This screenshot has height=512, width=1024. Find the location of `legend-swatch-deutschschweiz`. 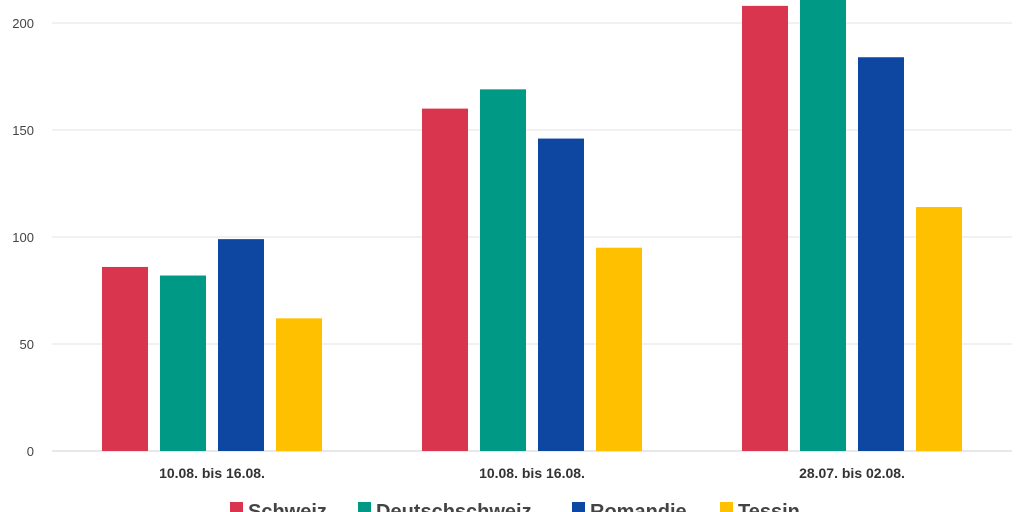

legend-swatch-deutschschweiz is located at coordinates (364, 507).